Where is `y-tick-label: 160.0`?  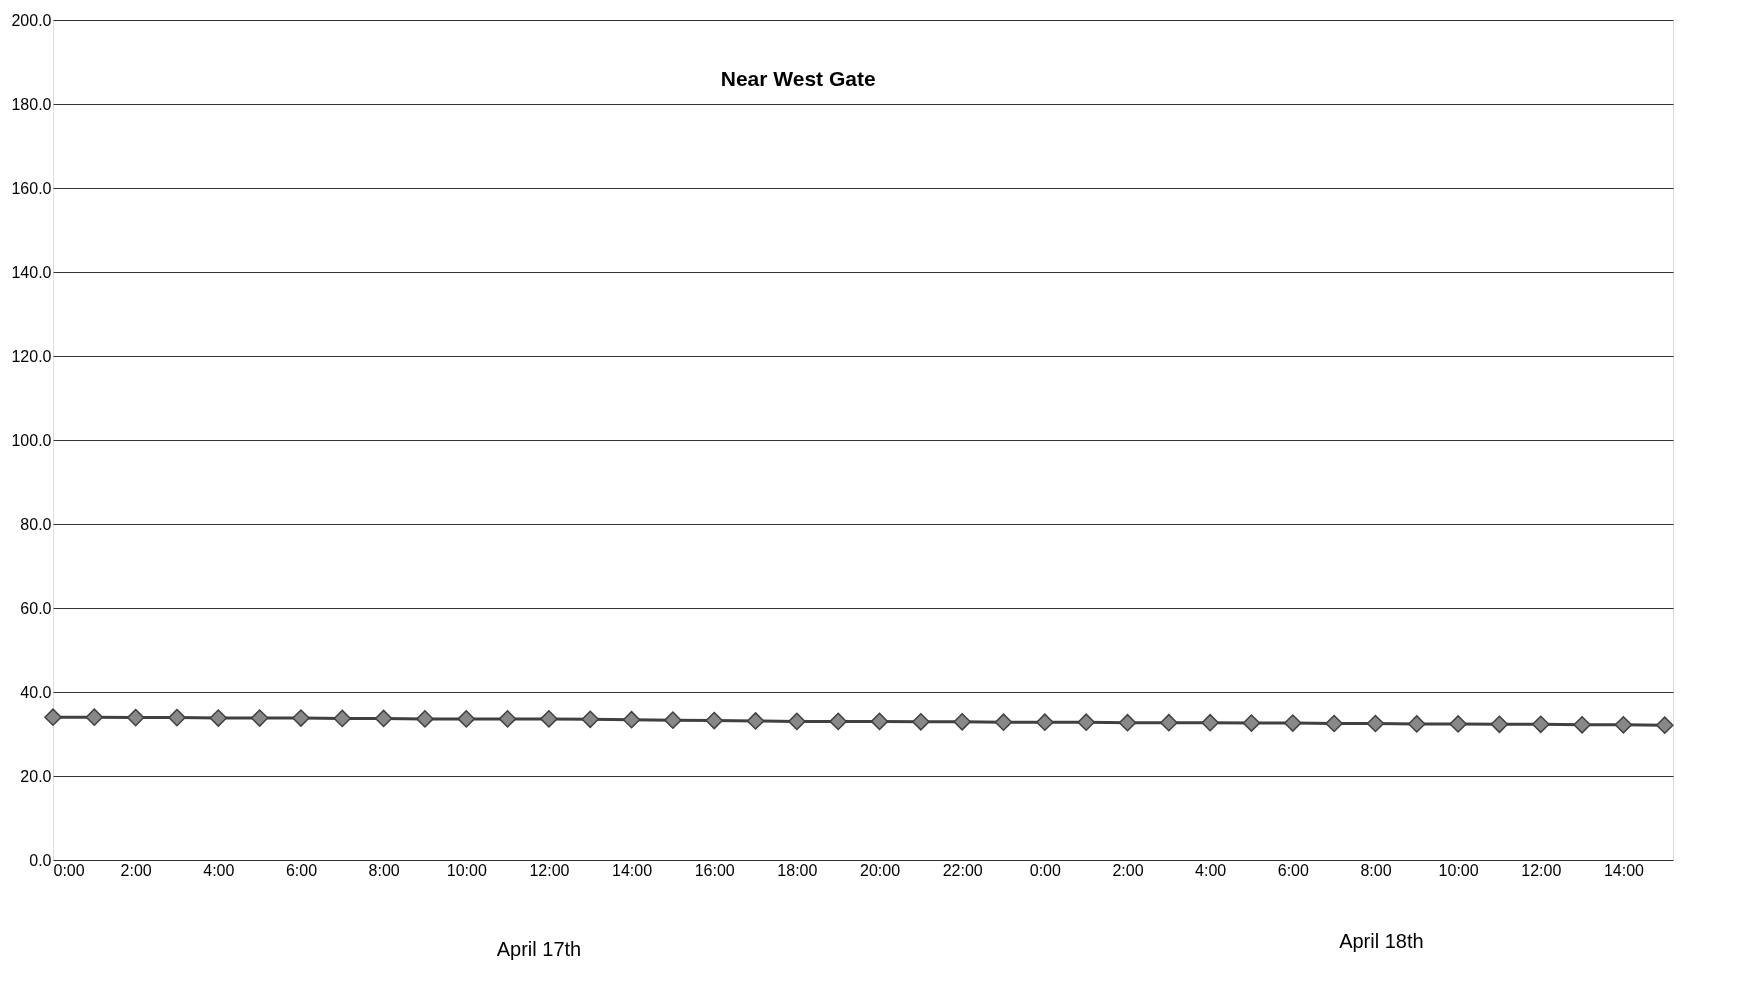 y-tick-label: 160.0 is located at coordinates (31, 188).